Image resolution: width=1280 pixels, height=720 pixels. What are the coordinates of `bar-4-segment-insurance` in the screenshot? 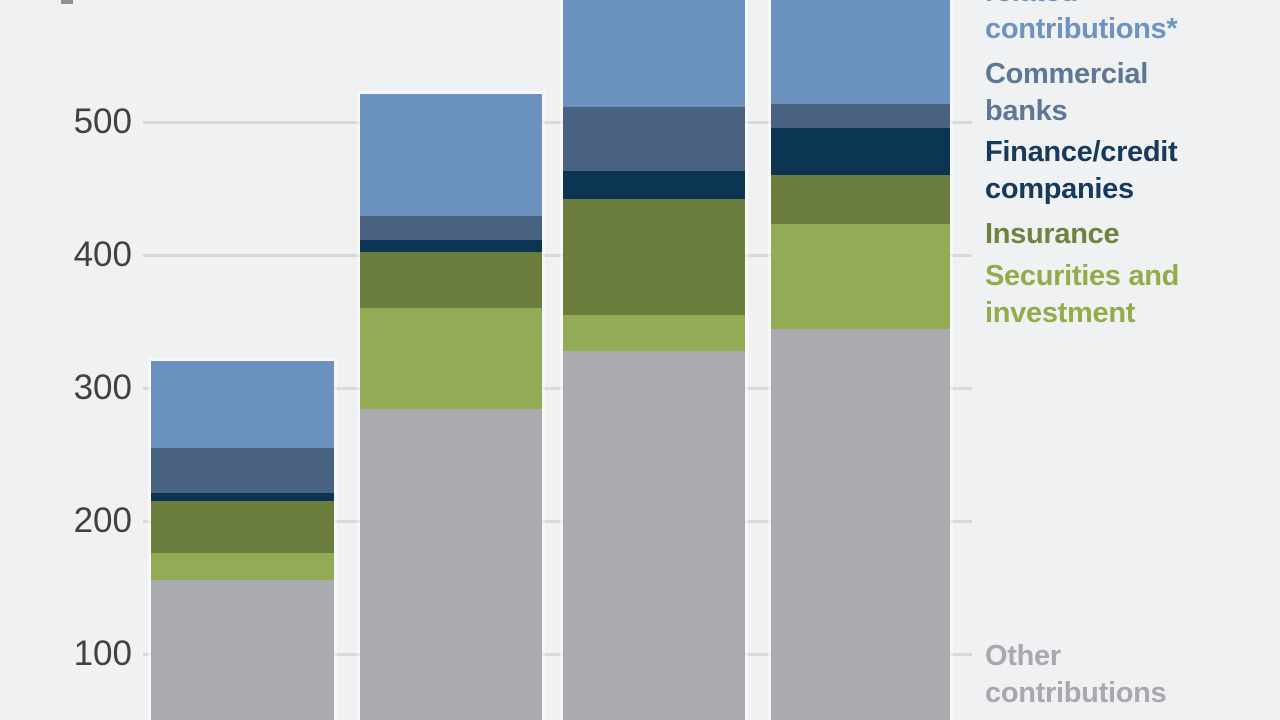 It's located at (860, 199).